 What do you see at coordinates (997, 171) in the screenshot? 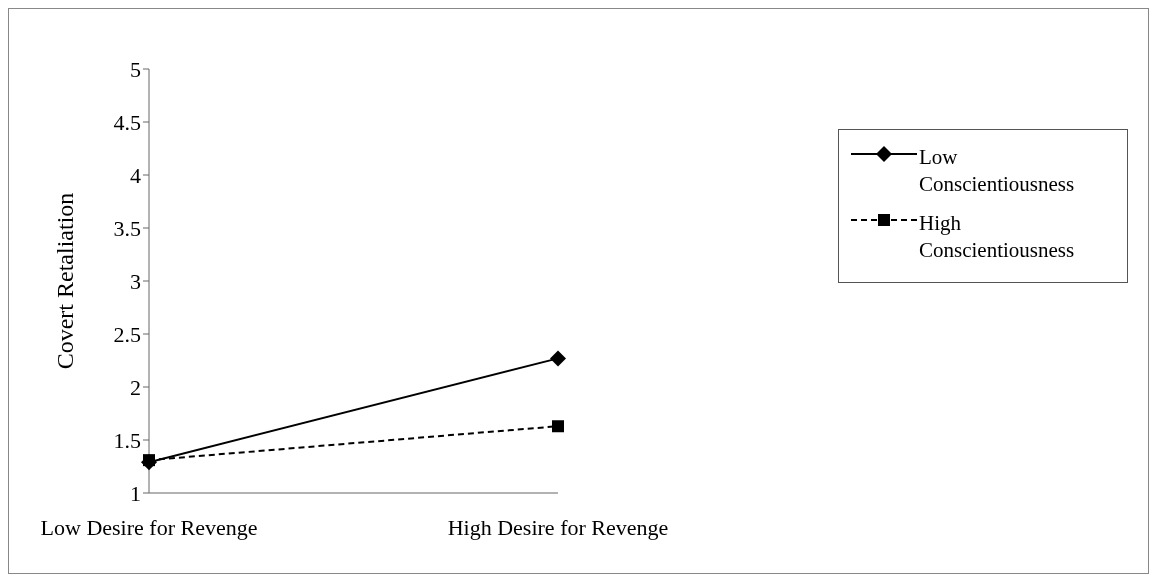
I see `legend-label: Low Conscientiousness` at bounding box center [997, 171].